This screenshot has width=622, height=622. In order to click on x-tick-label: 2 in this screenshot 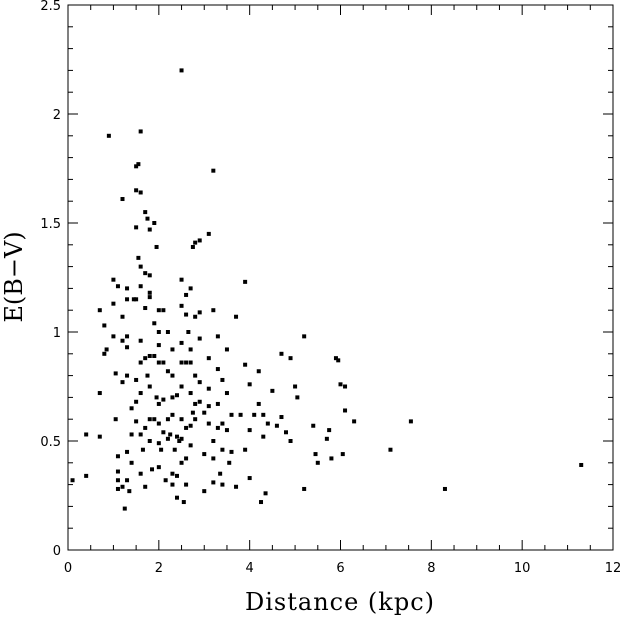, I will do `click(159, 568)`.